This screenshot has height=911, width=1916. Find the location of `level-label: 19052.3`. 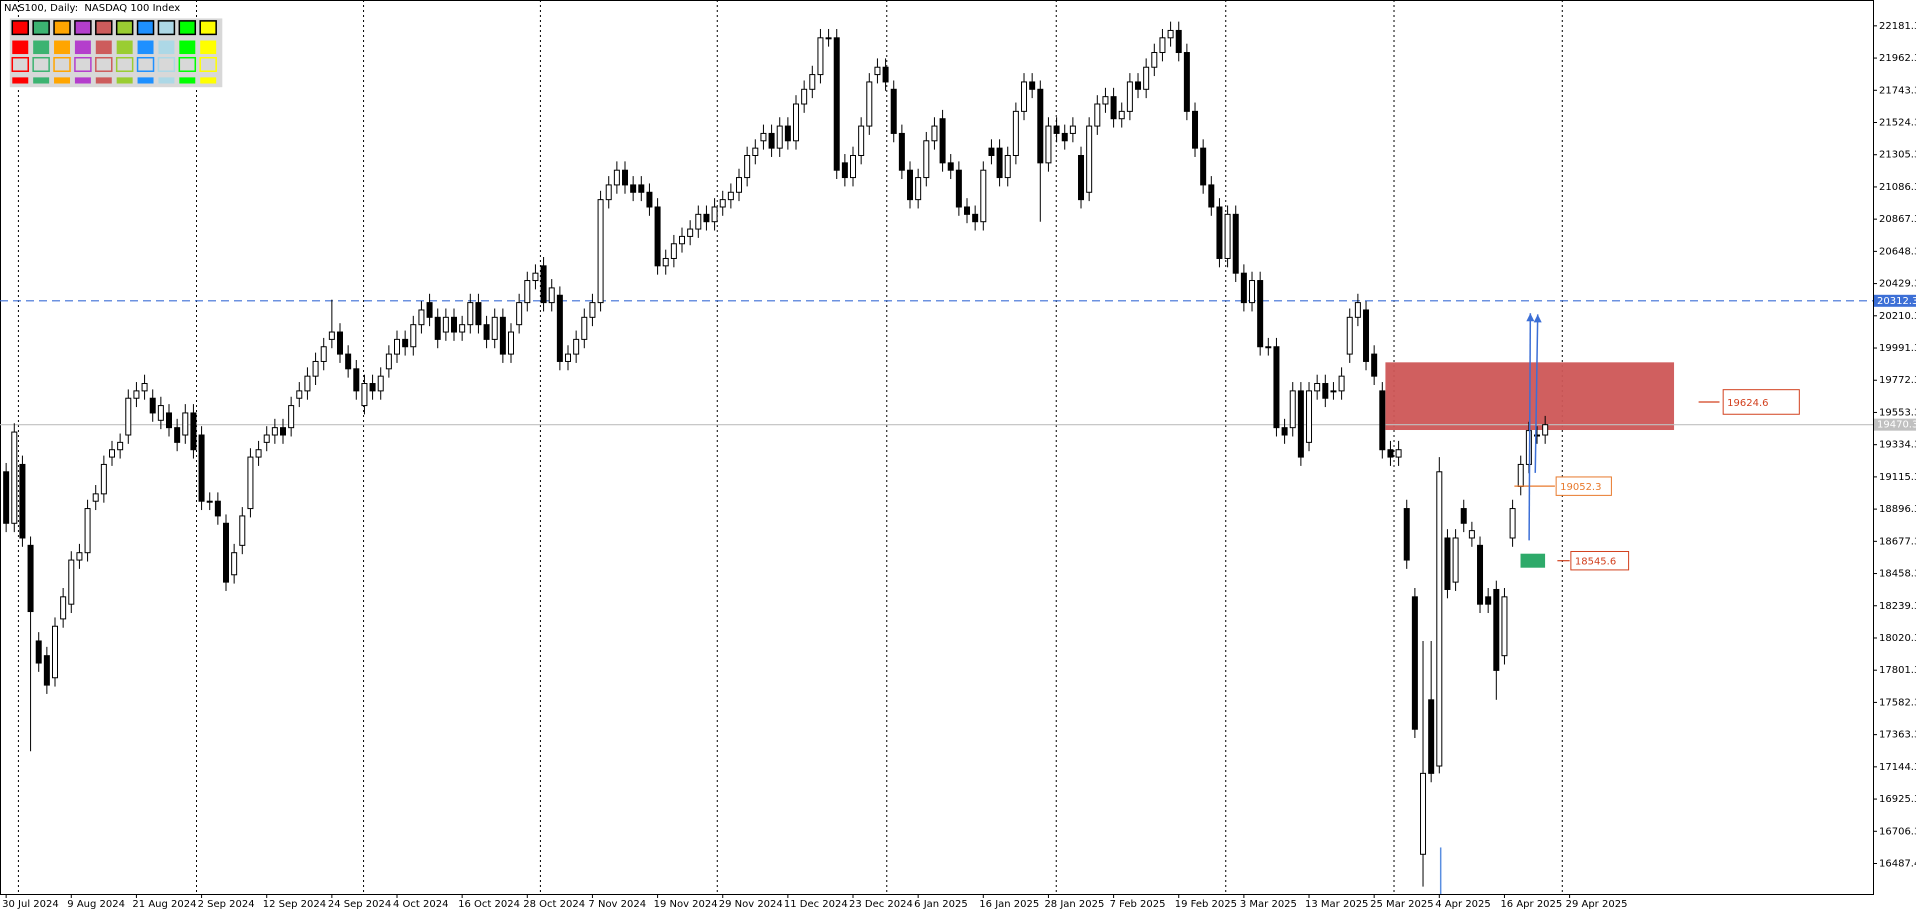

level-label: 19052.3 is located at coordinates (1580, 487).